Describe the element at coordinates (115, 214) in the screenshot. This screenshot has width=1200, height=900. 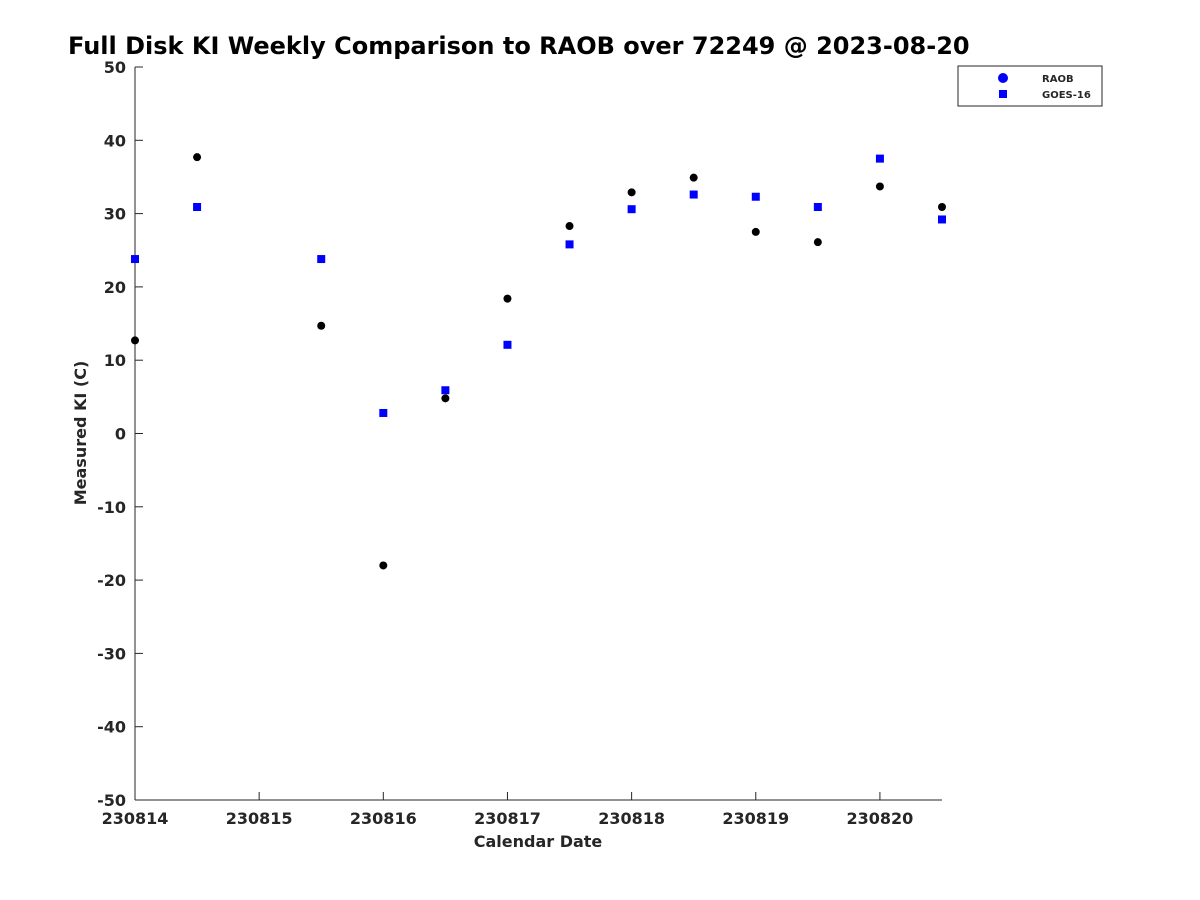
I see `y-tick-label: 30` at that location.